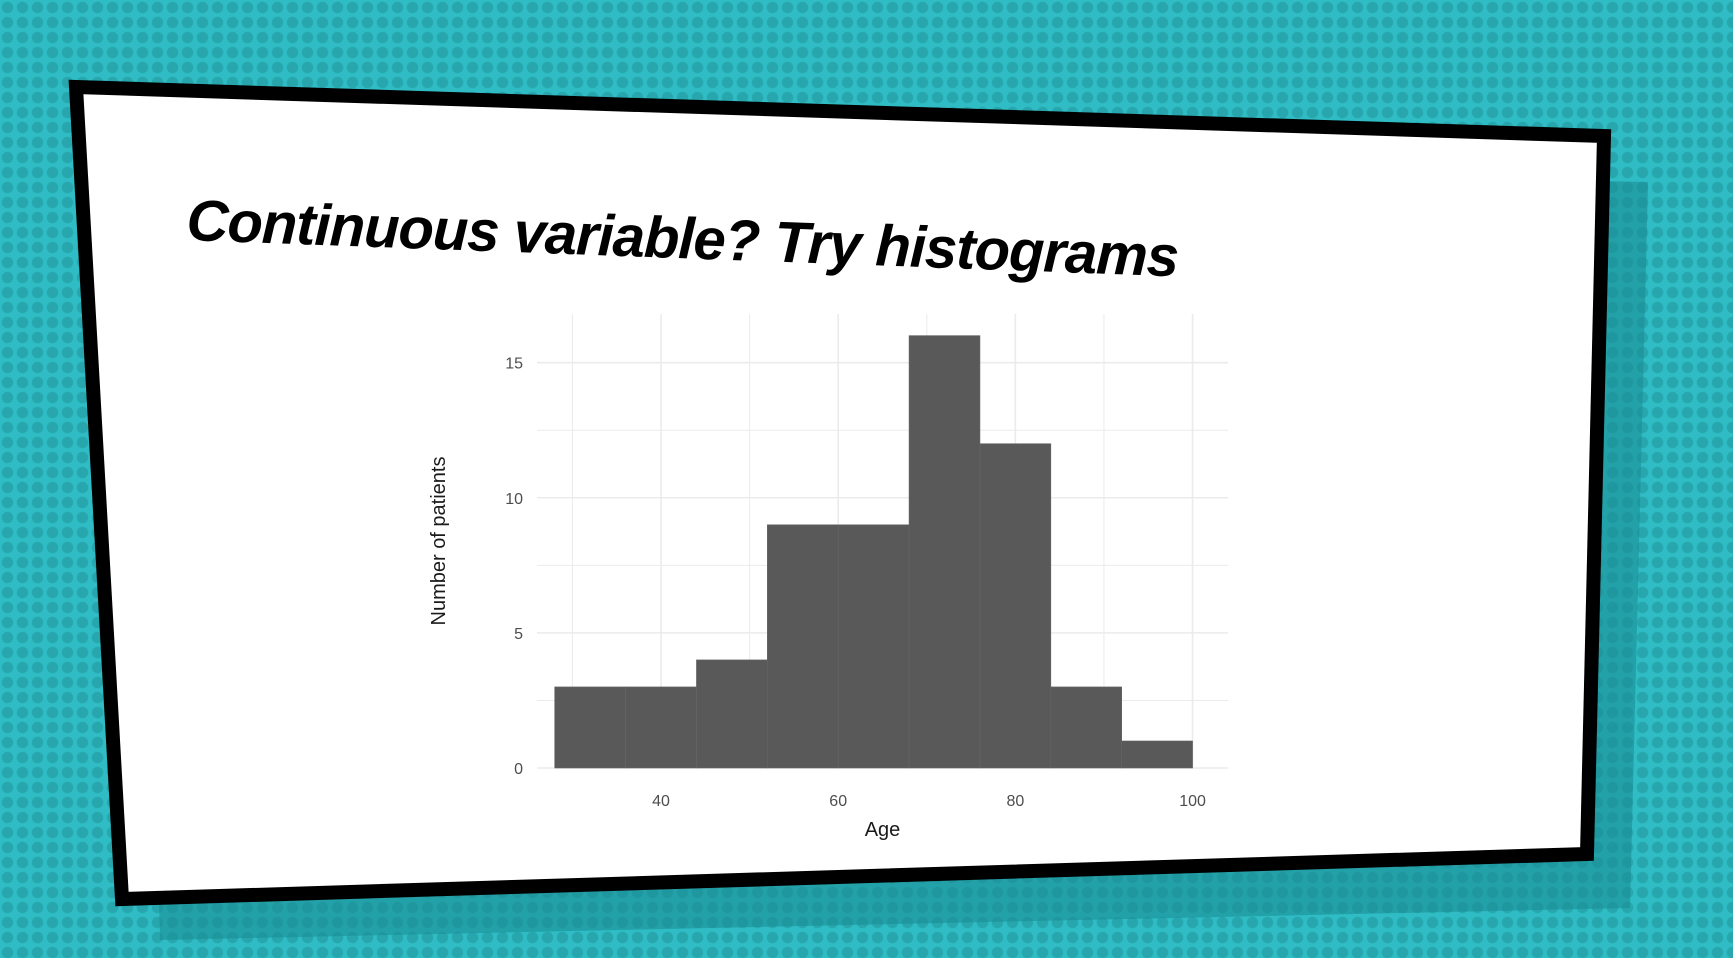 Image resolution: width=1733 pixels, height=958 pixels. Describe the element at coordinates (518, 634) in the screenshot. I see `y-tick-label: 5` at that location.